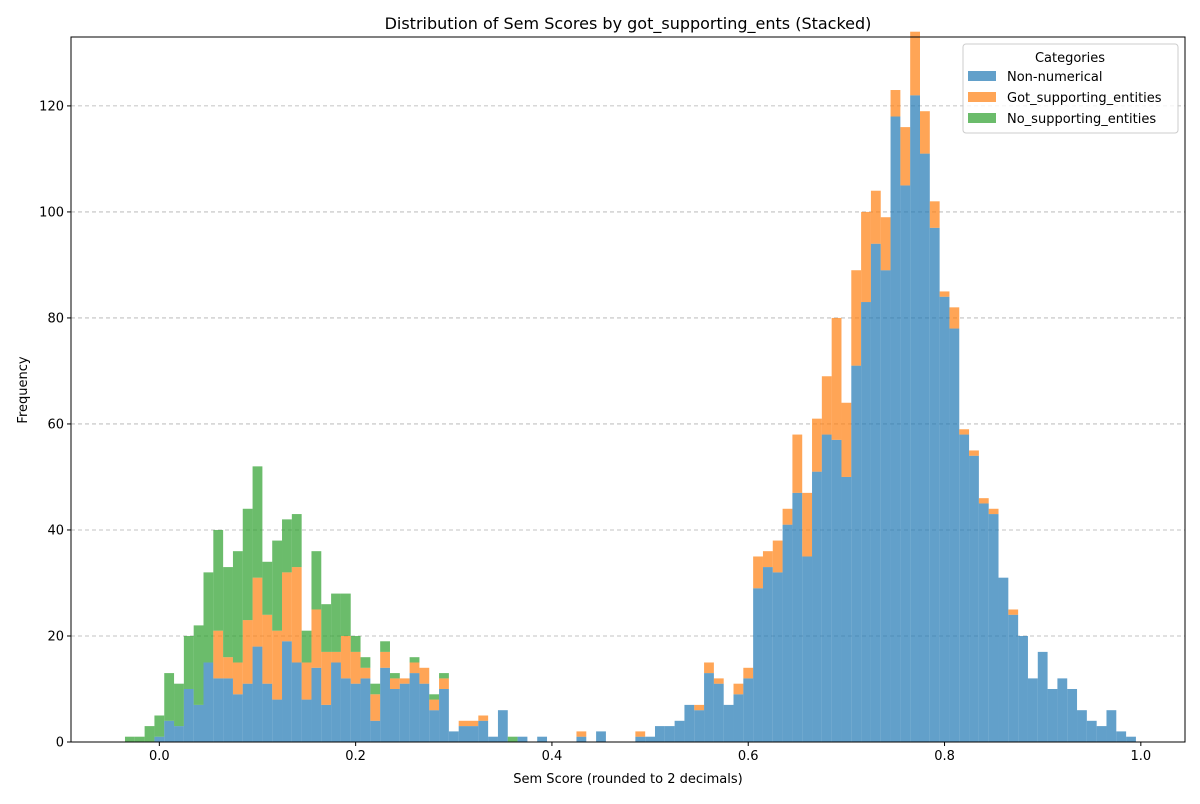 The width and height of the screenshot is (1200, 804). What do you see at coordinates (982, 118) in the screenshot?
I see `legend-swatch` at bounding box center [982, 118].